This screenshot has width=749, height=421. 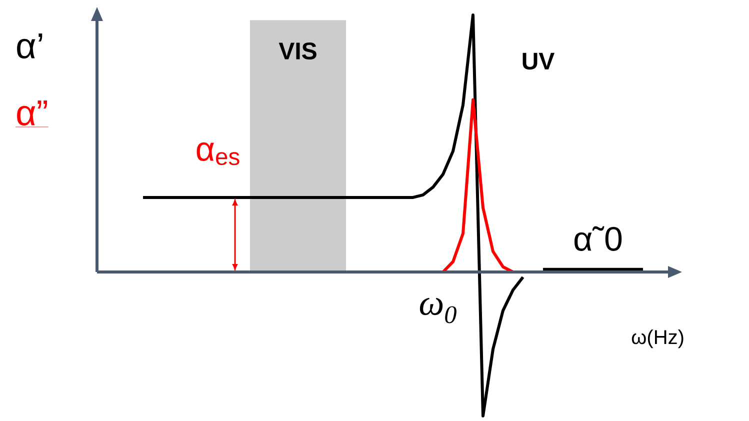 What do you see at coordinates (29, 46) in the screenshot?
I see `text: α’` at bounding box center [29, 46].